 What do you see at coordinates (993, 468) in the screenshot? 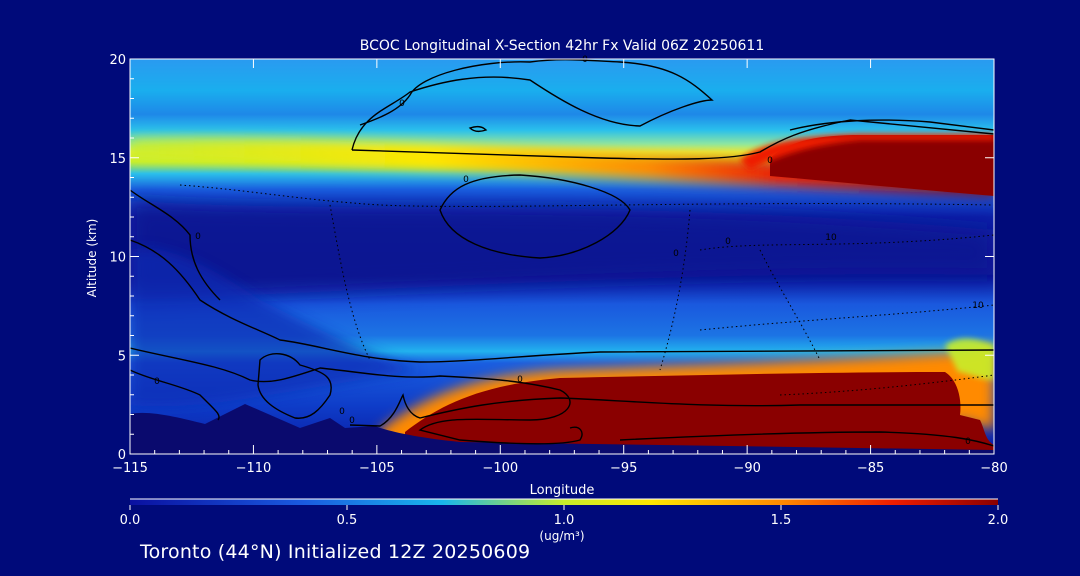
I see `x-tick-label: −80` at bounding box center [993, 468].